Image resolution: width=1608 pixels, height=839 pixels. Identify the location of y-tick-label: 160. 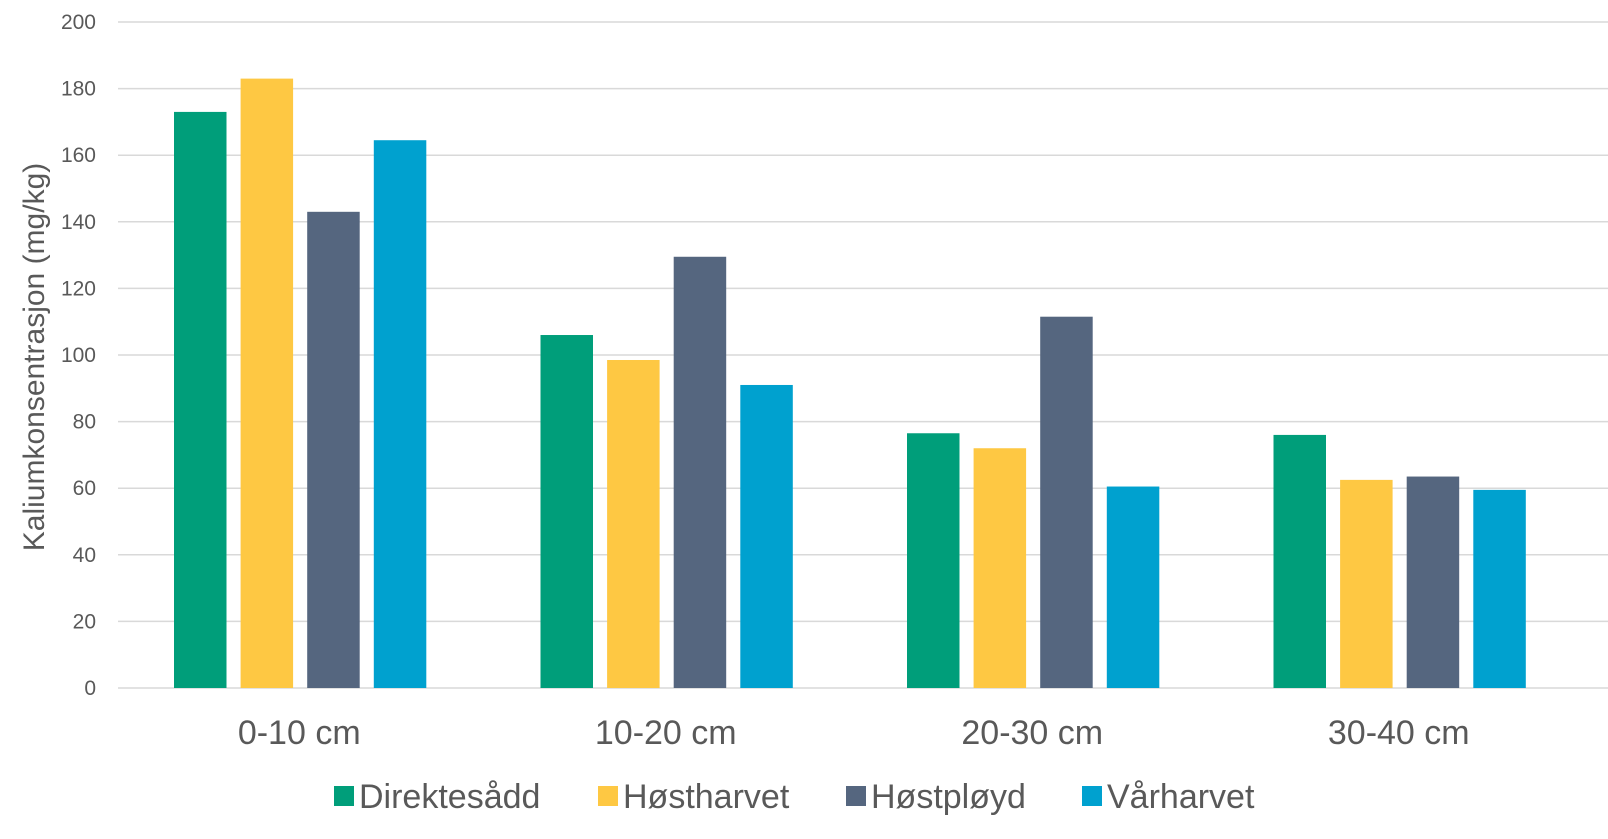
(78, 155).